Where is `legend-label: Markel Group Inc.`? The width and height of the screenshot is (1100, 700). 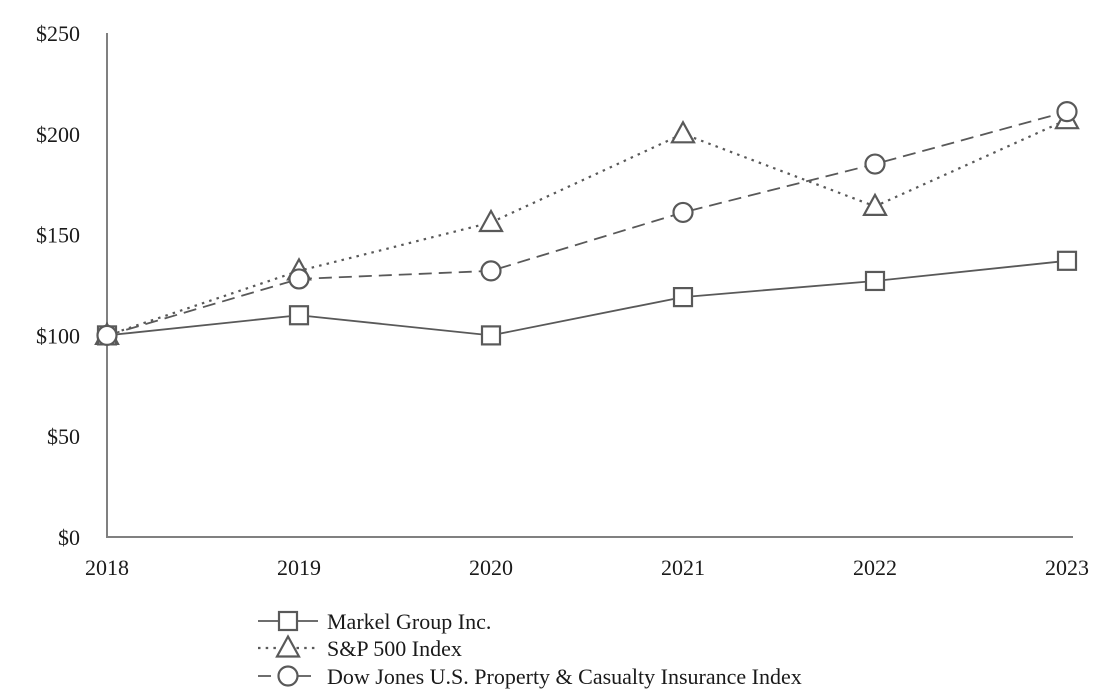
legend-label: Markel Group Inc. is located at coordinates (409, 621).